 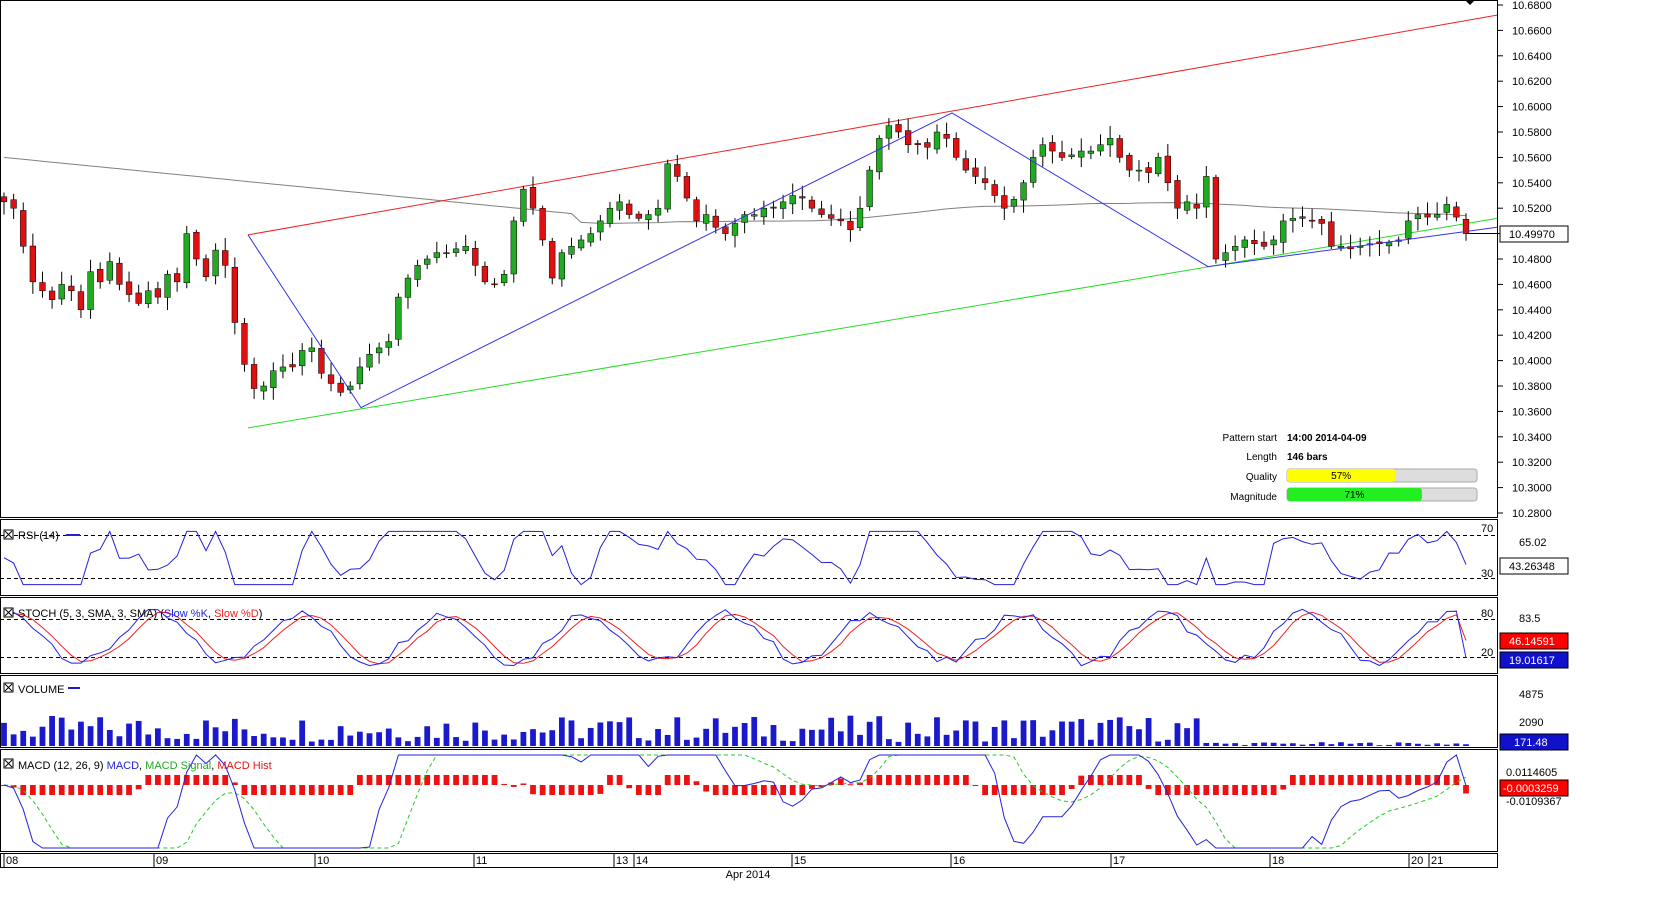 What do you see at coordinates (244, 766) in the screenshot?
I see `macd-hist-legend-label: MACD Hist` at bounding box center [244, 766].